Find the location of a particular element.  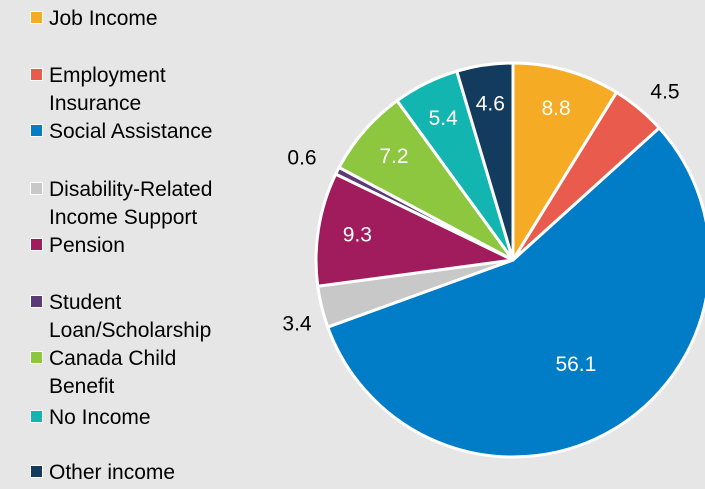

legend-swatch-canada-child-benefit is located at coordinates (36, 357).